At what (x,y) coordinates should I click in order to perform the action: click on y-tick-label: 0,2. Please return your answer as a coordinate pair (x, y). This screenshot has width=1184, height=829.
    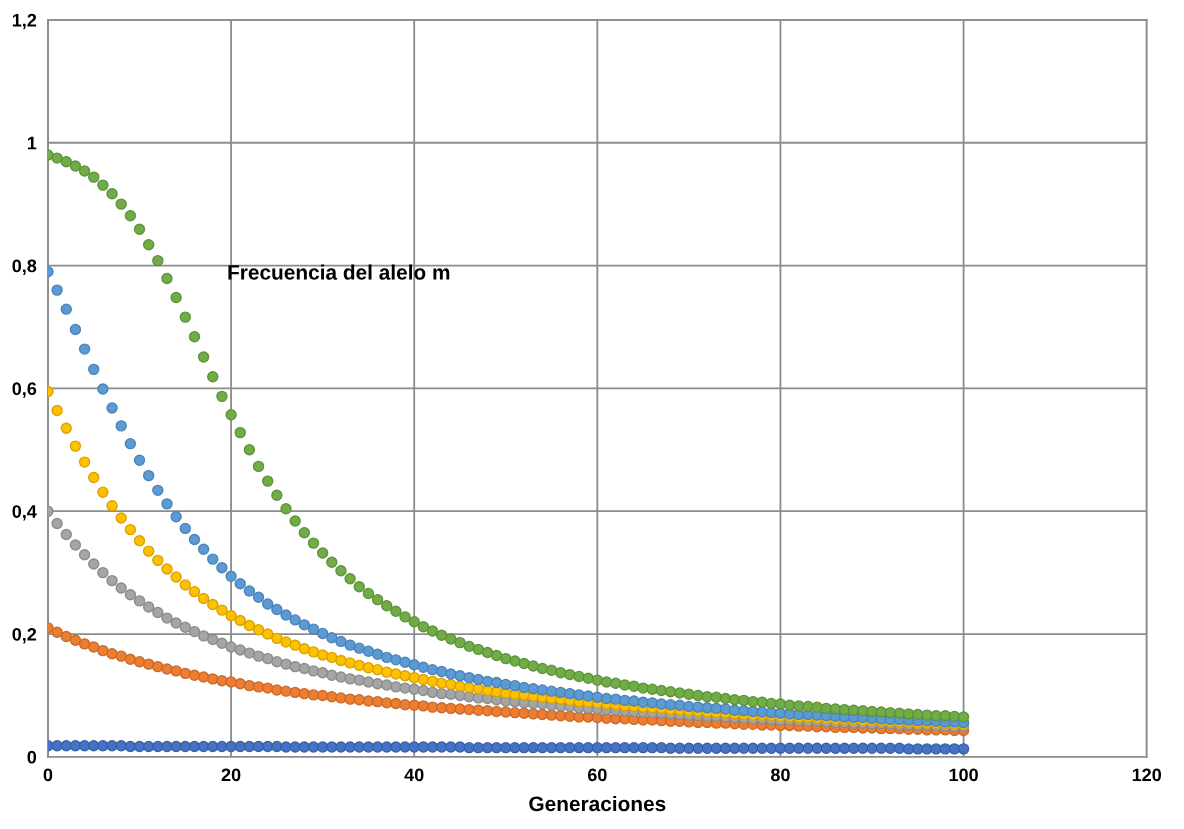
    Looking at the image, I should click on (24, 635).